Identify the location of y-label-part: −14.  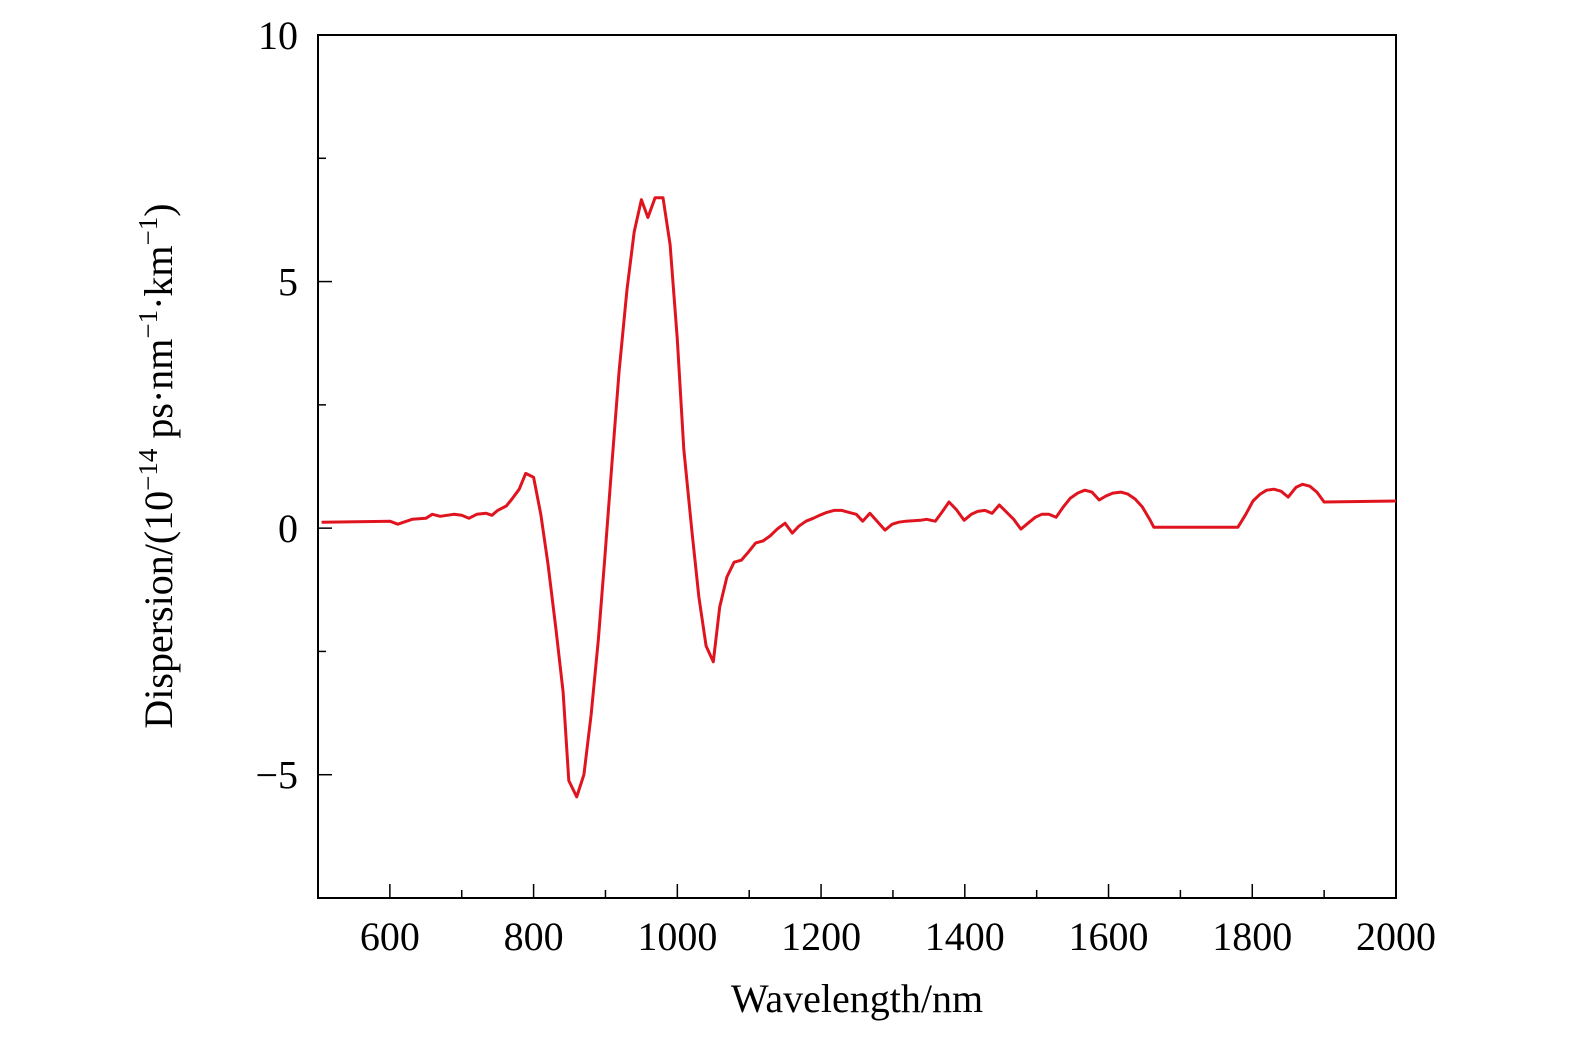
(148, 469).